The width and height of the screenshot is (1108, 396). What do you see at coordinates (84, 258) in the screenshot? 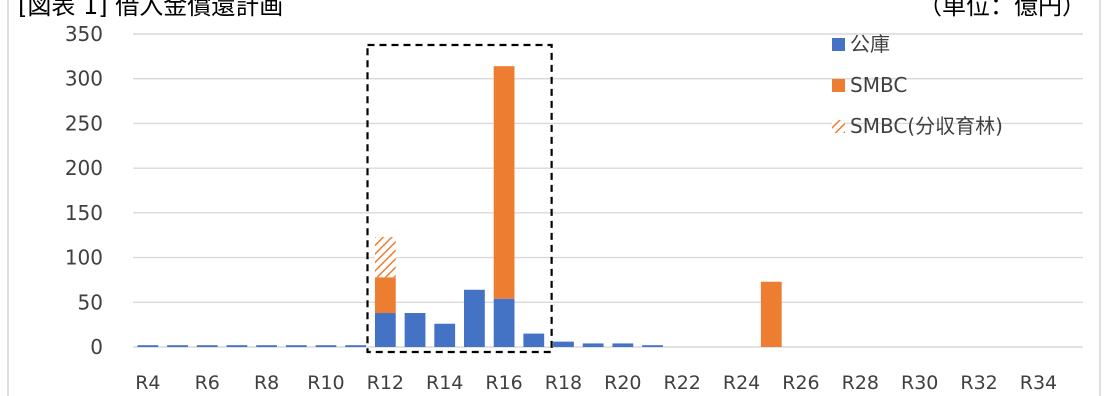
I see `y-tick-label: 100` at bounding box center [84, 258].